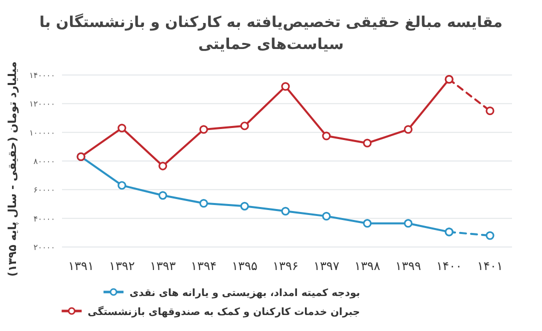 The height and width of the screenshot is (331, 542). I want to click on x-tick-label: ۱۳۹۴, so click(203, 266).